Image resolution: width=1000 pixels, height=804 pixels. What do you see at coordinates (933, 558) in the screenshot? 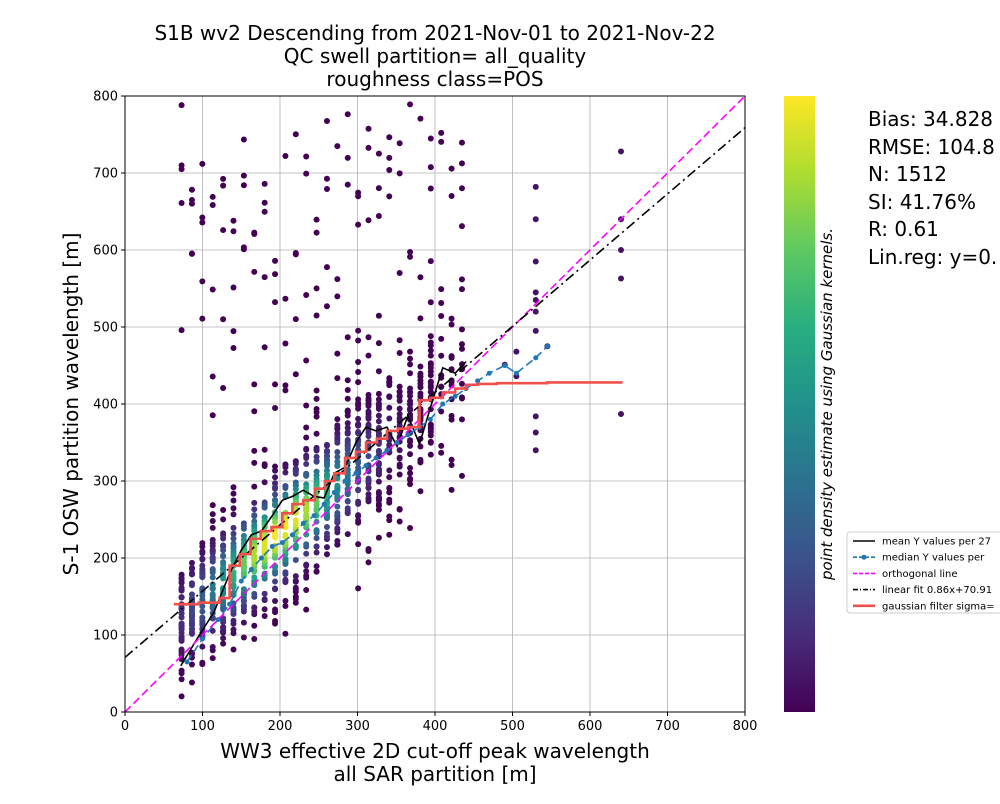
I see `legend-label: median Y values per` at bounding box center [933, 558].